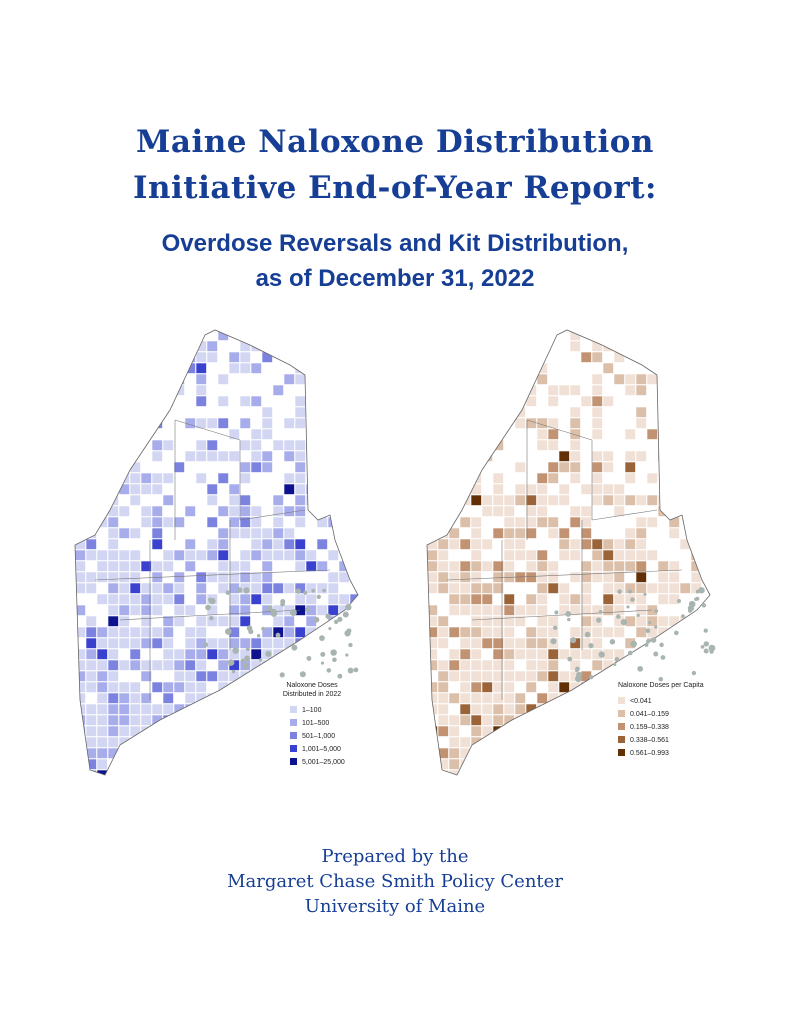 The height and width of the screenshot is (1024, 791). Describe the element at coordinates (649, 740) in the screenshot. I see `legend-label: 0.338–0.561` at that location.